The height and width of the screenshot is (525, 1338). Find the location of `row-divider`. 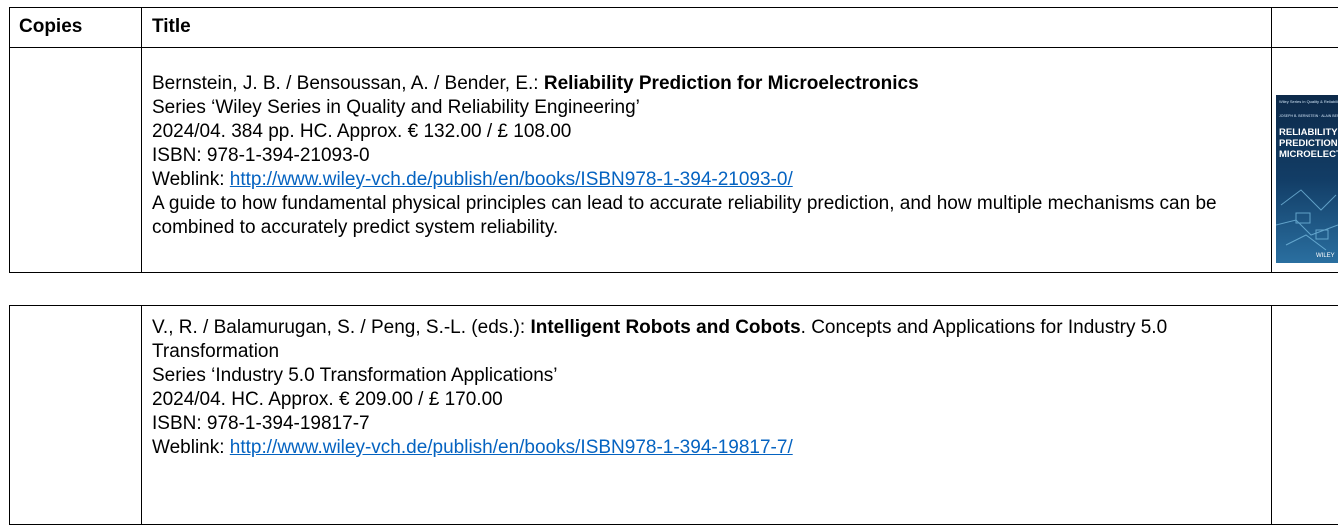

row-divider is located at coordinates (673, 27).